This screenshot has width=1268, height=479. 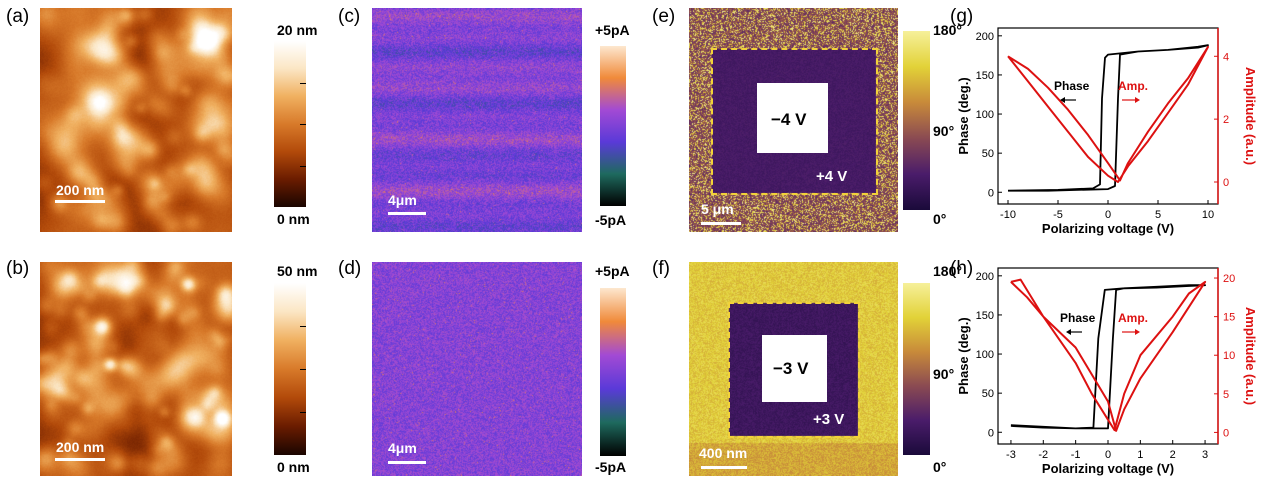 What do you see at coordinates (1226, 57) in the screenshot?
I see `y2-tick-label: 4` at bounding box center [1226, 57].